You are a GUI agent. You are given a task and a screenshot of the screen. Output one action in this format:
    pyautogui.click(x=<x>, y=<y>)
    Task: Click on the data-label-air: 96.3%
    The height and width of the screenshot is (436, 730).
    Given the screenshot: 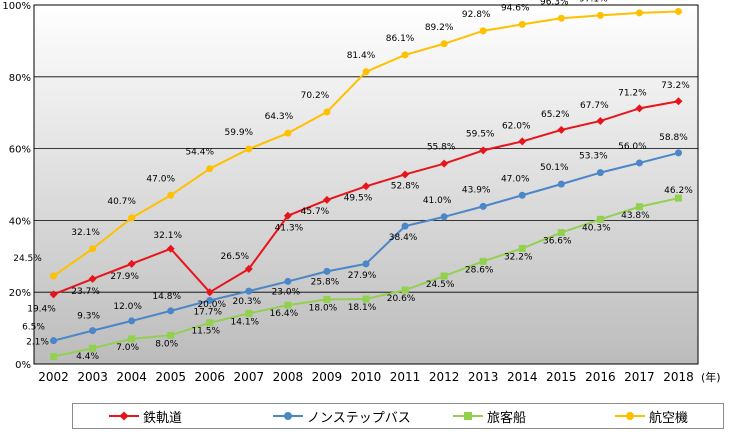 What is the action you would take?
    pyautogui.click(x=554, y=3)
    